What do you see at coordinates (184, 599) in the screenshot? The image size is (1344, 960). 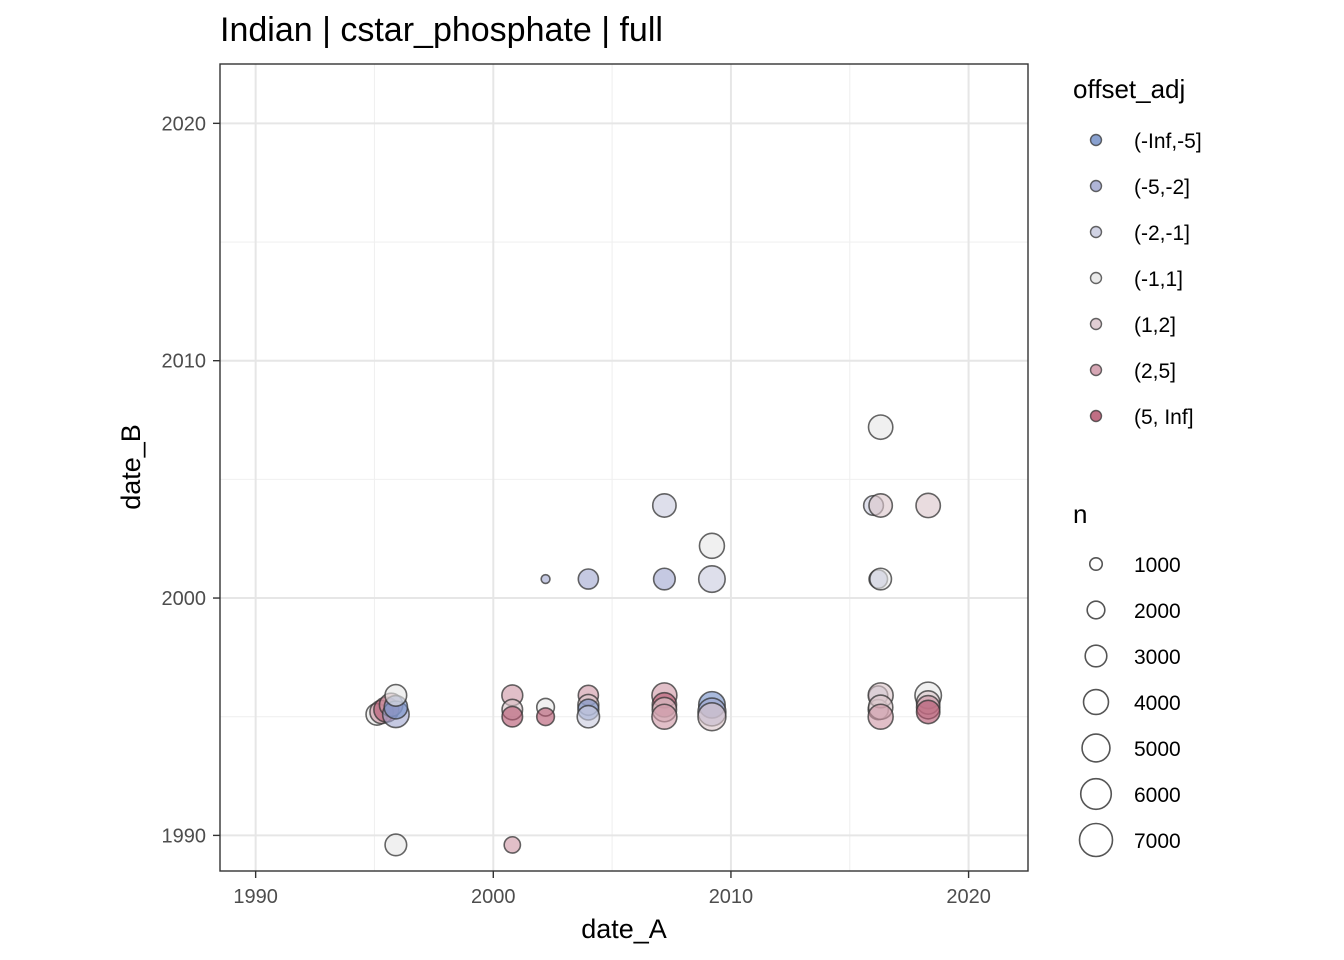 I see `y-tick-label: 2000` at bounding box center [184, 599].